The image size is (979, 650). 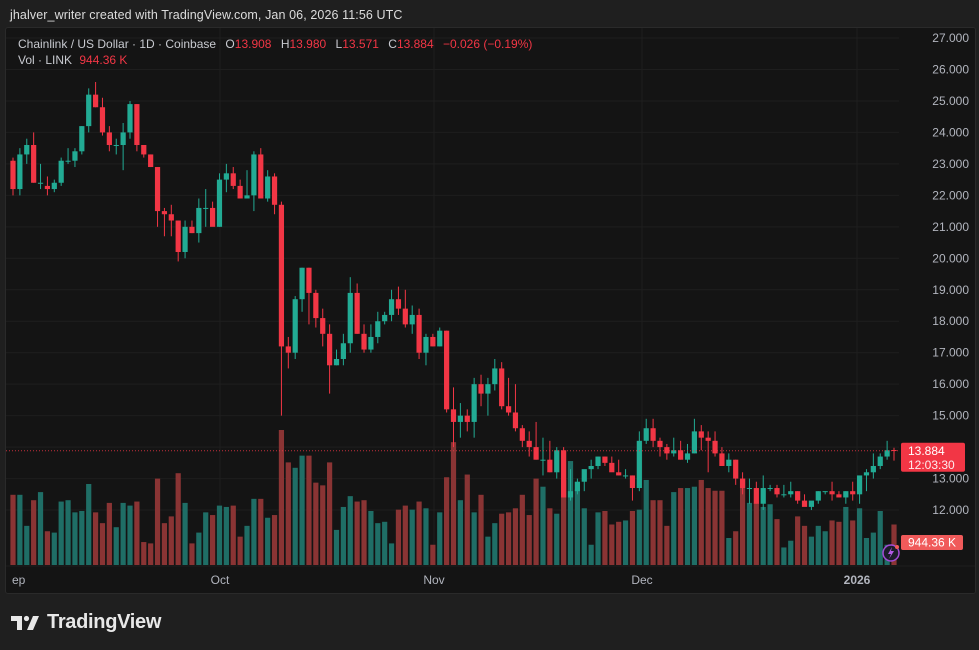 What do you see at coordinates (950, 479) in the screenshot?
I see `price-tick-label: 13.000` at bounding box center [950, 479].